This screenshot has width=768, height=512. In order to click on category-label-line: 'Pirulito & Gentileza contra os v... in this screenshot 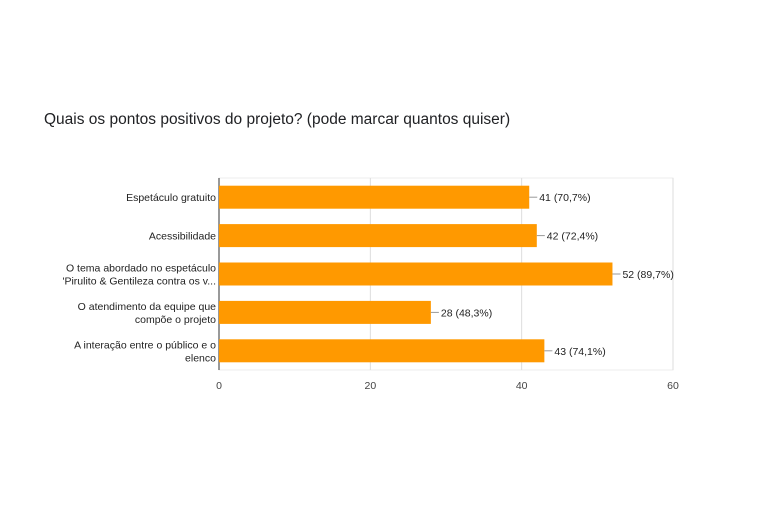, I will do `click(139, 282)`.